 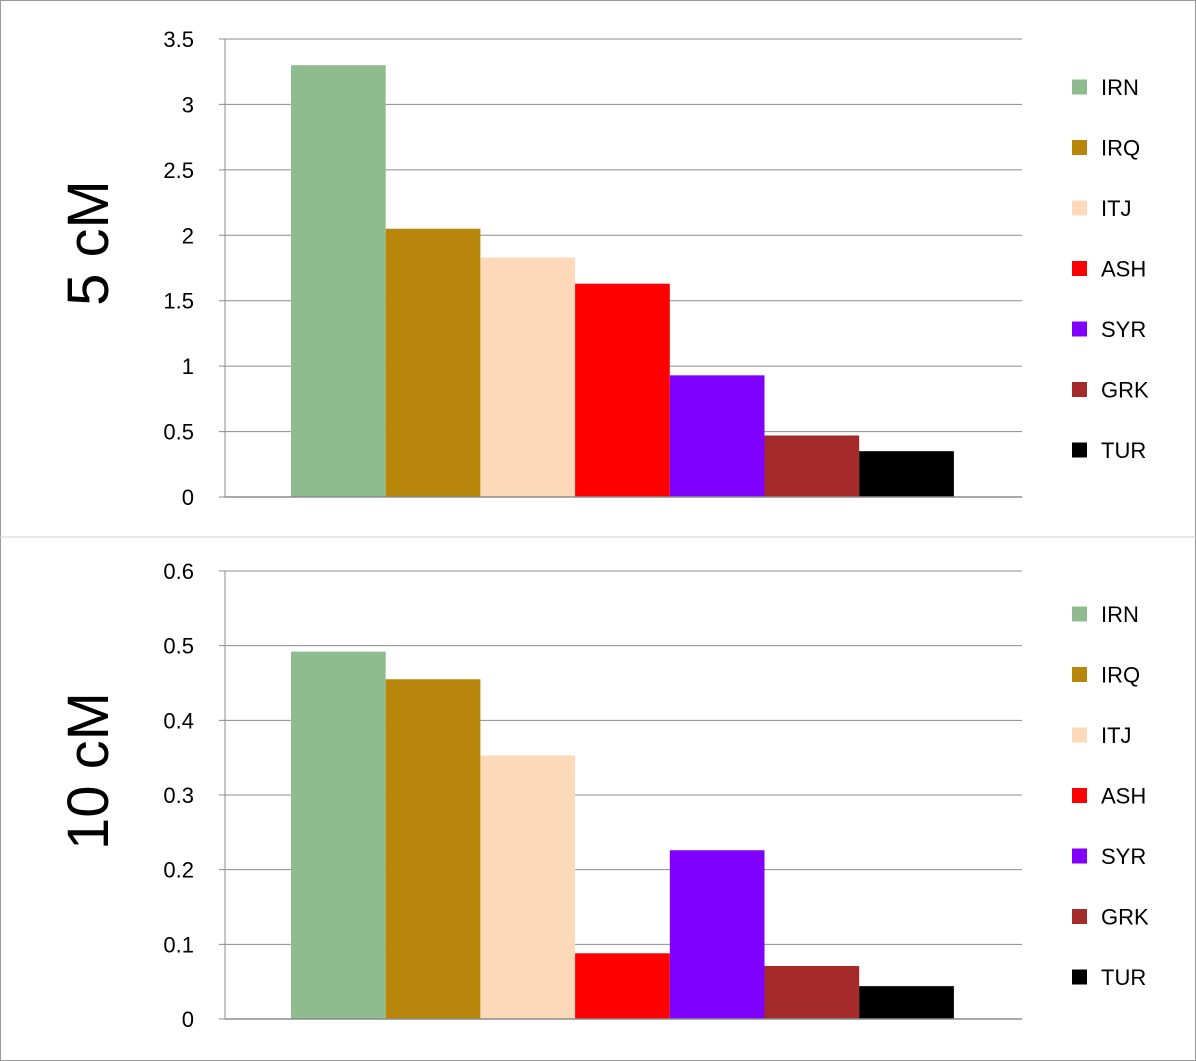 I want to click on y-tick-label: 0.1, so click(x=178, y=944).